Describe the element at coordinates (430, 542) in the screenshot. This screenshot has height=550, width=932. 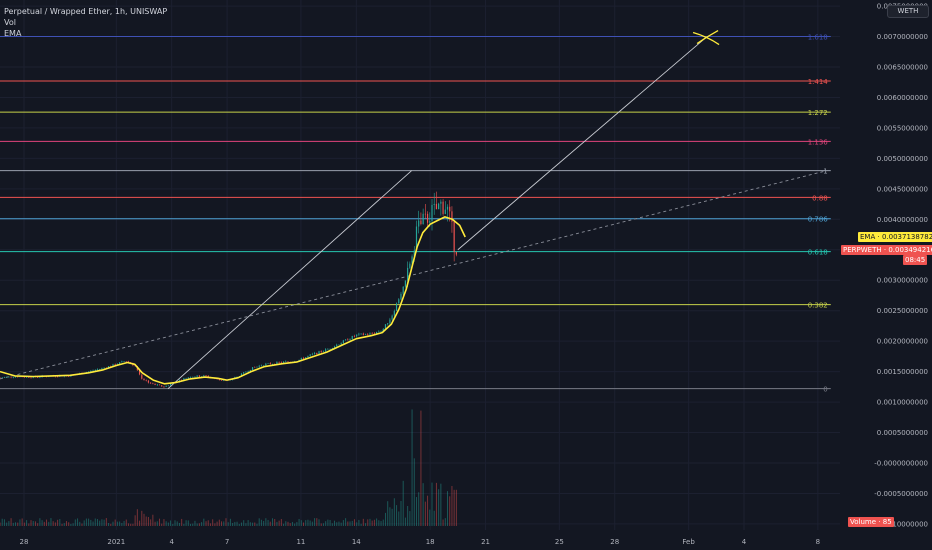
I see `time-tick-label: 18` at that location.